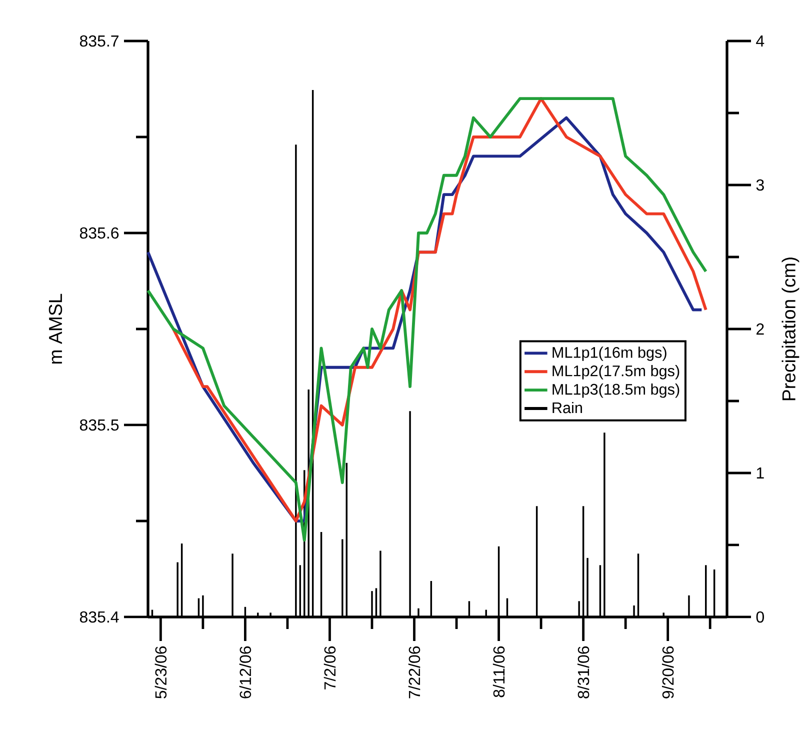  What do you see at coordinates (99, 617) in the screenshot?
I see `y-tick-label: 835.4` at bounding box center [99, 617].